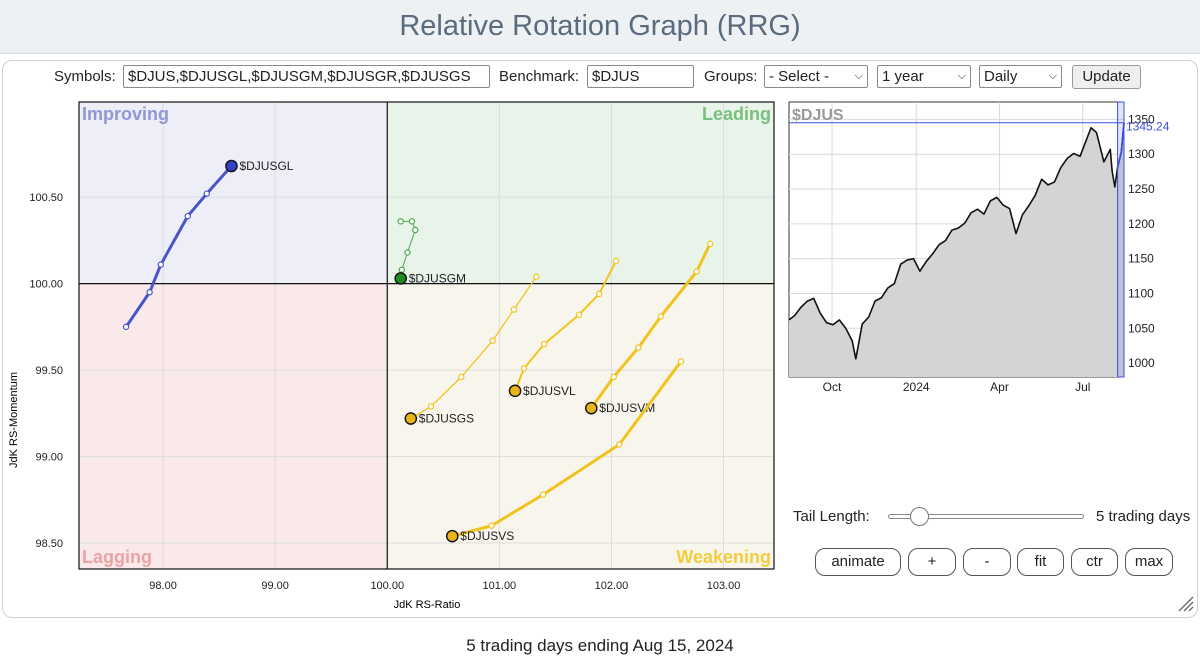  I want to click on groups-select: - Select - ⌵, so click(816, 76).